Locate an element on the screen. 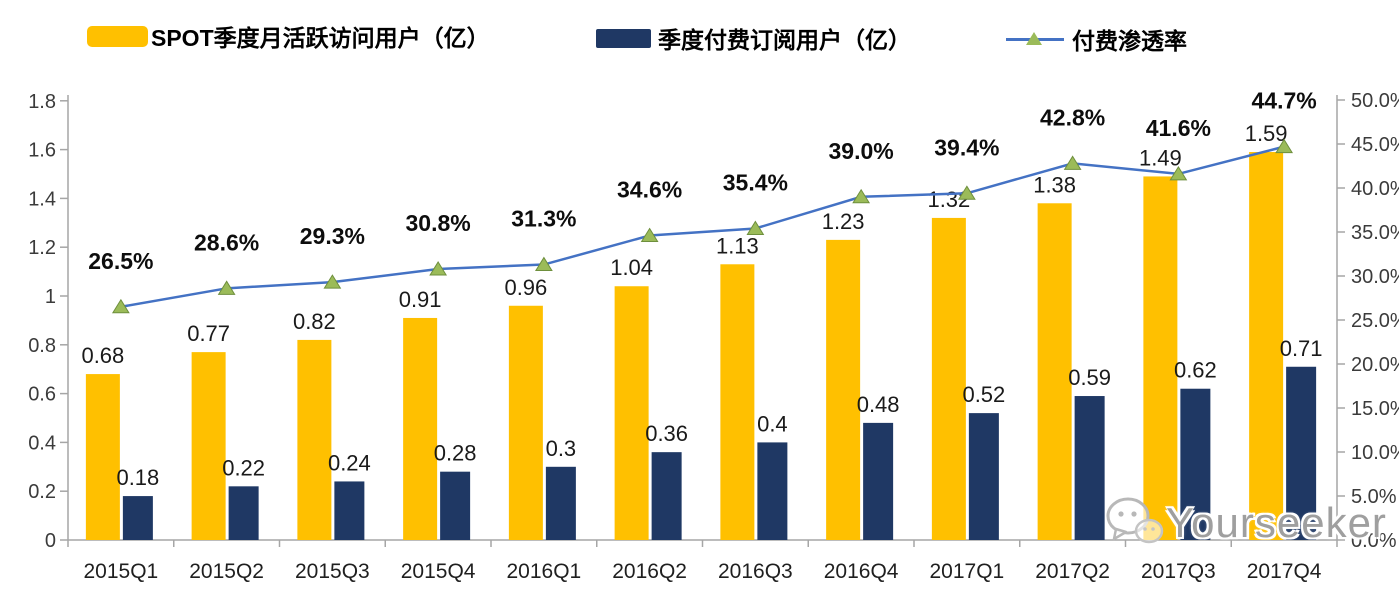 Image resolution: width=1399 pixels, height=596 pixels. left-axis-tick-label: 0.2 is located at coordinates (42, 492).